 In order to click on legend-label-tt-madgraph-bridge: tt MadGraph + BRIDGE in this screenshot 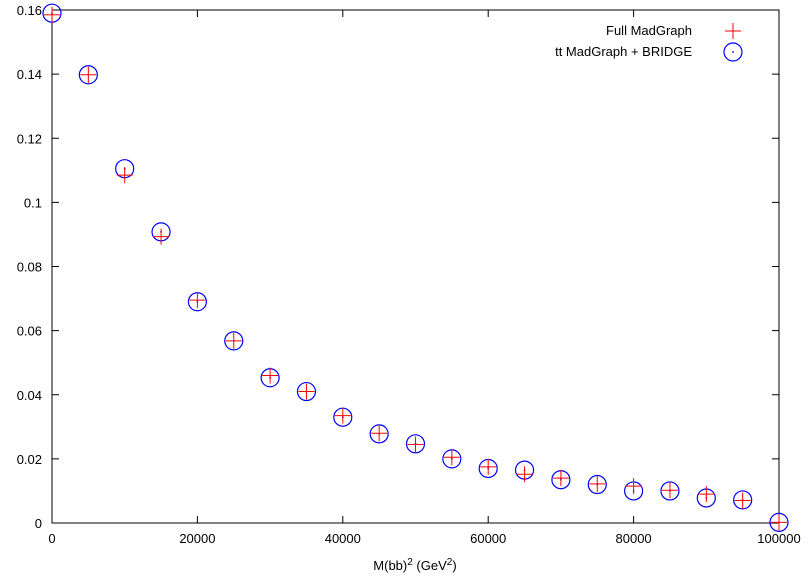, I will do `click(623, 51)`.